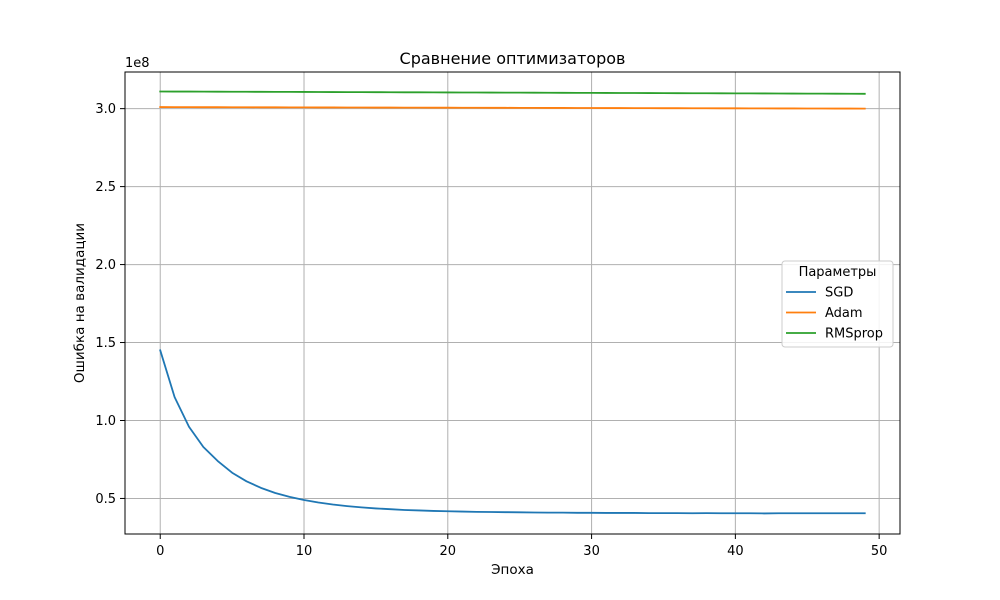 Image resolution: width=1000 pixels, height=600 pixels. What do you see at coordinates (304, 551) in the screenshot?
I see `x-tick-label: 10` at bounding box center [304, 551].